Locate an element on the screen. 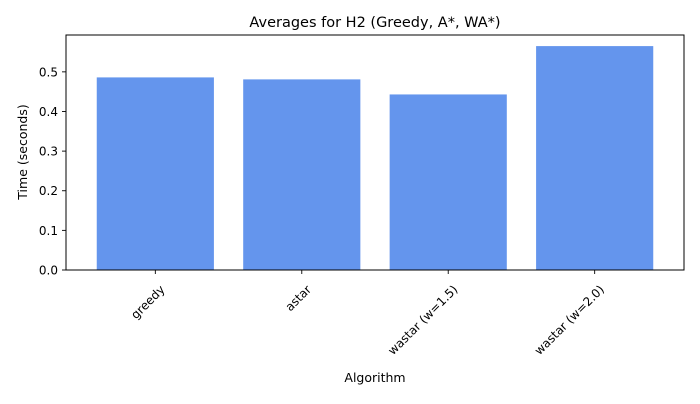  y-axis-label: Time (seconds) is located at coordinates (22, 152).